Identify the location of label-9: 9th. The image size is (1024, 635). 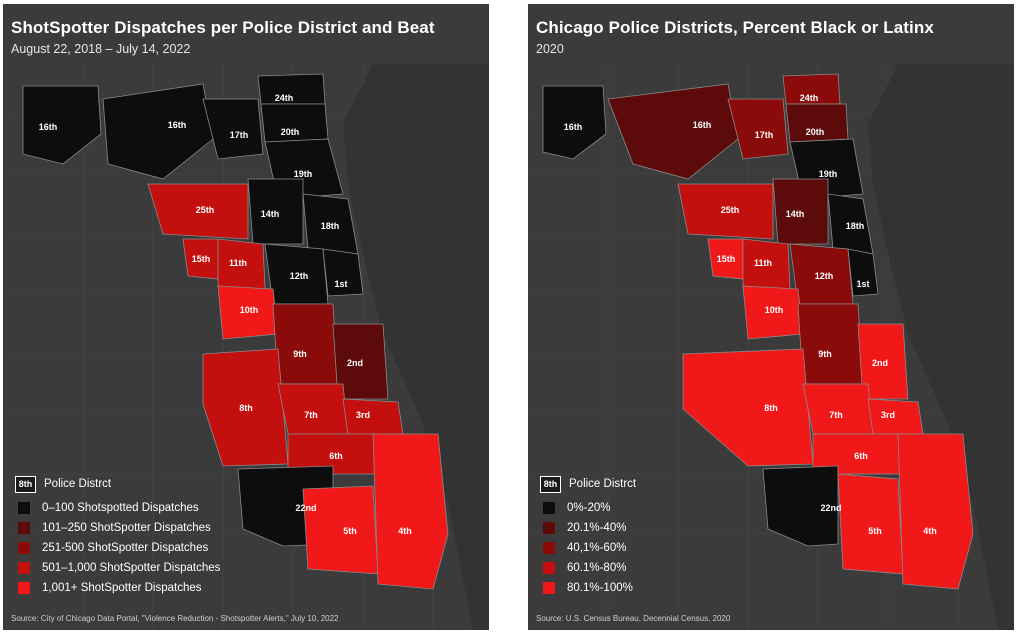
(825, 354).